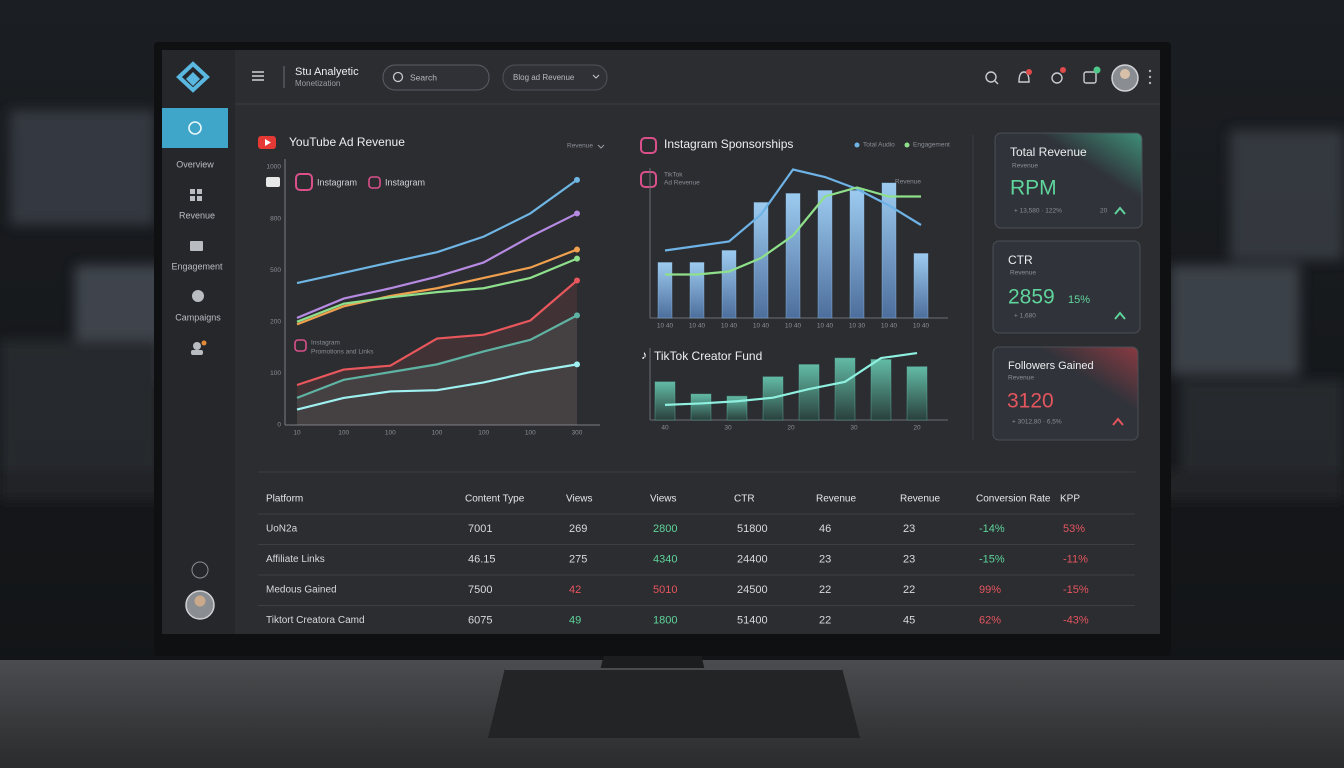  What do you see at coordinates (423, 77) in the screenshot?
I see `search-placeholder: Search` at bounding box center [423, 77].